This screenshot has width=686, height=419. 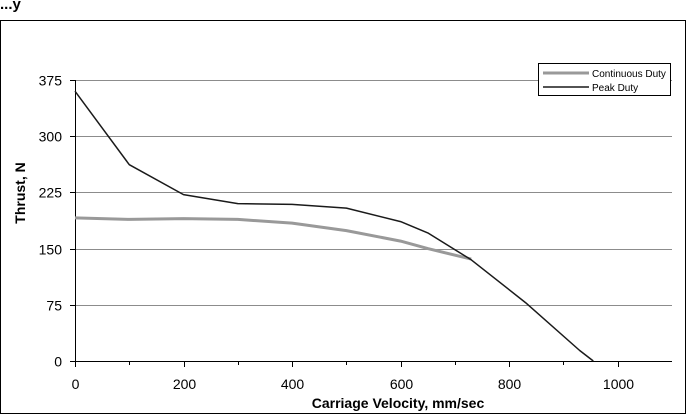 I want to click on x-tick-label-0: 0, so click(x=76, y=384).